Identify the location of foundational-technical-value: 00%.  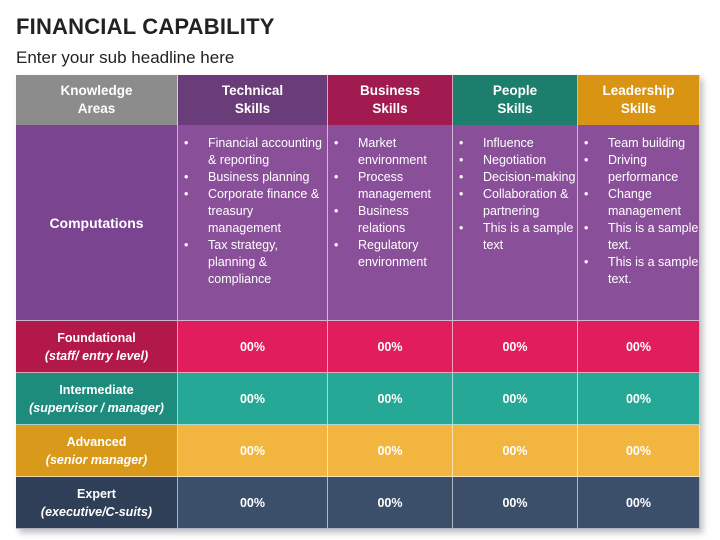
(253, 347).